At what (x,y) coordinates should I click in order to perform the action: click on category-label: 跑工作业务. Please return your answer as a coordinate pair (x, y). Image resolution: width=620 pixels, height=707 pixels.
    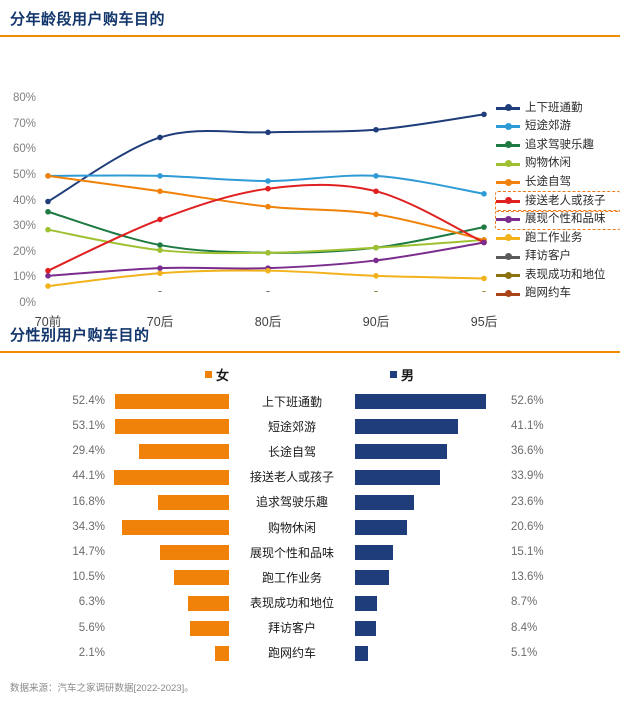
    Looking at the image, I should click on (291, 577).